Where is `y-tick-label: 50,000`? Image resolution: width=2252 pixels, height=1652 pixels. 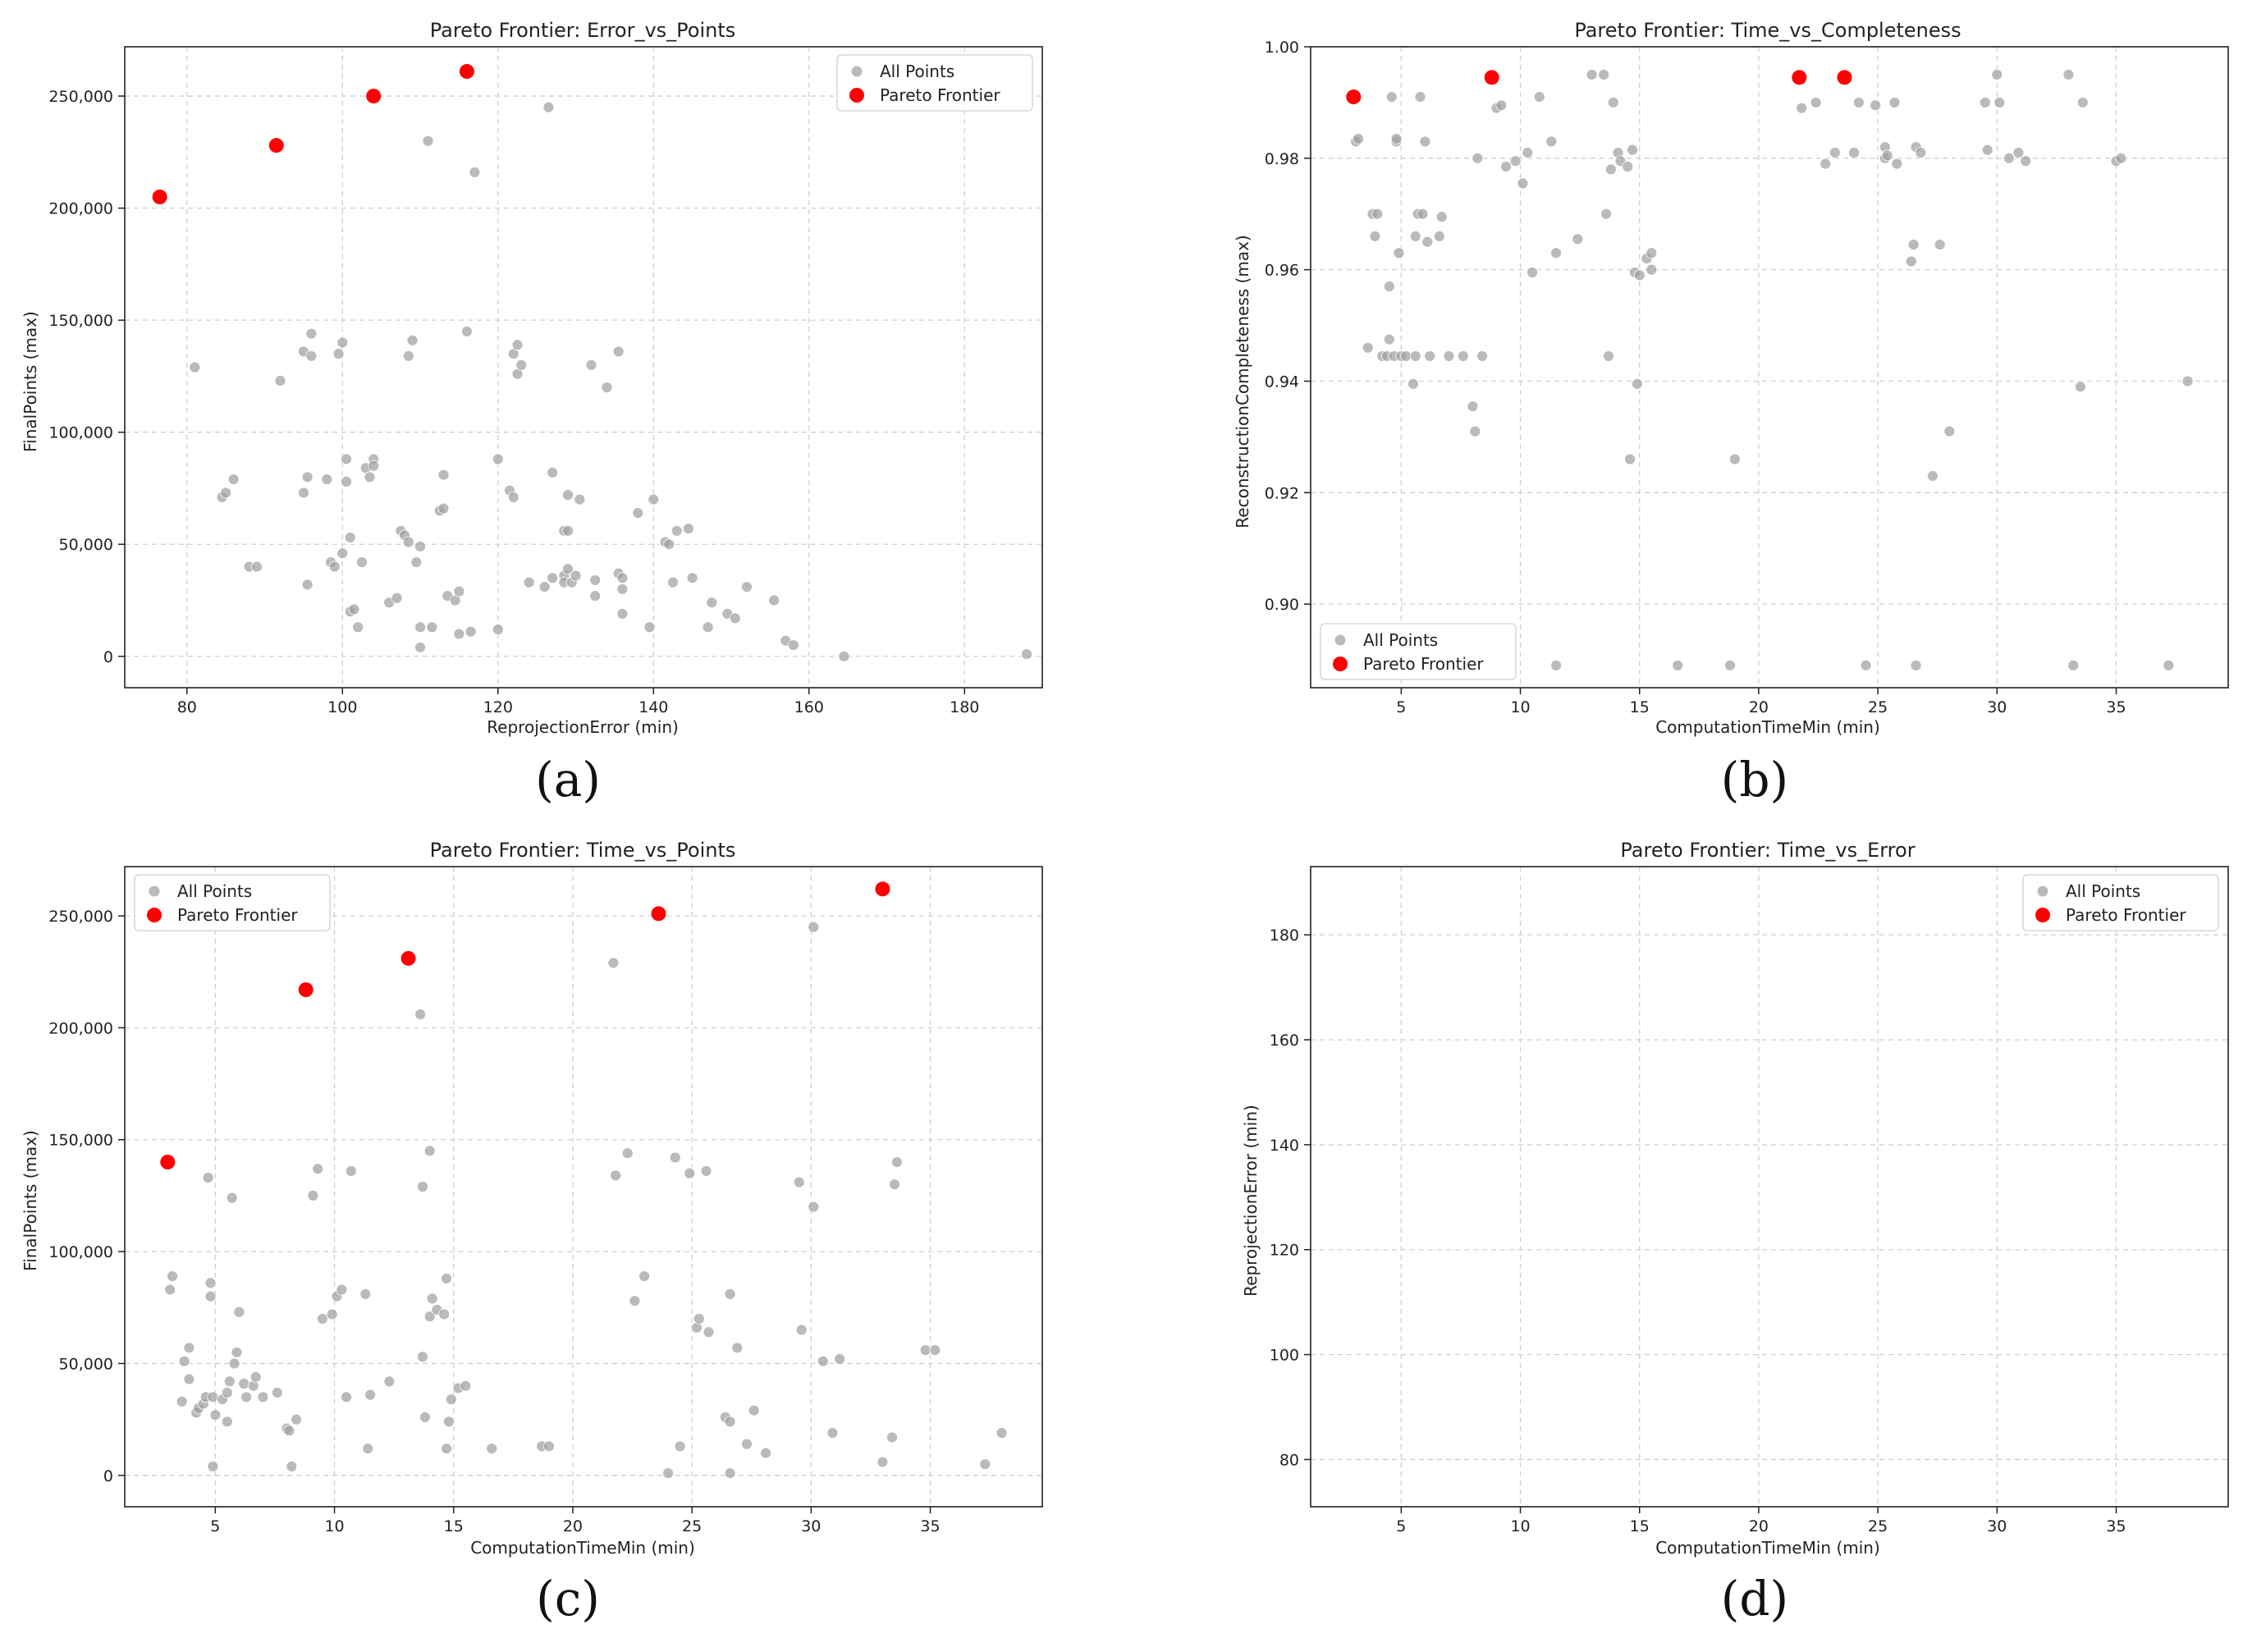
y-tick-label: 50,000 is located at coordinates (86, 545).